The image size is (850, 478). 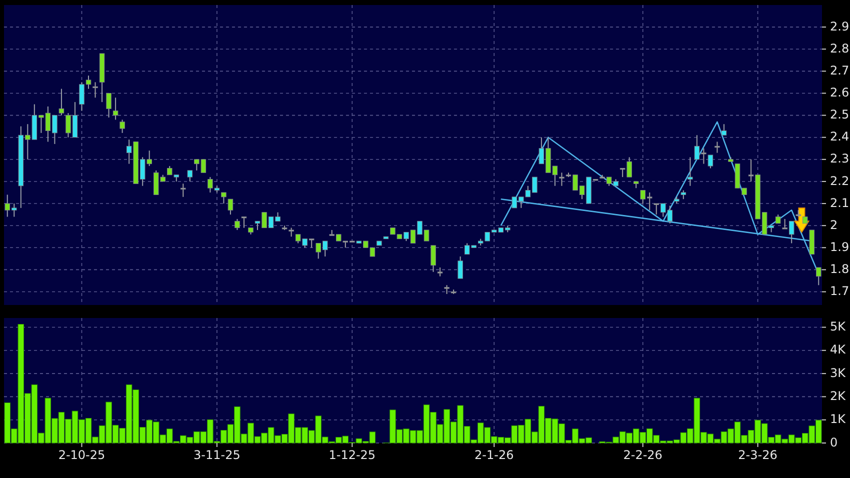 I want to click on y-tick-label: 2.1, so click(x=840, y=203).